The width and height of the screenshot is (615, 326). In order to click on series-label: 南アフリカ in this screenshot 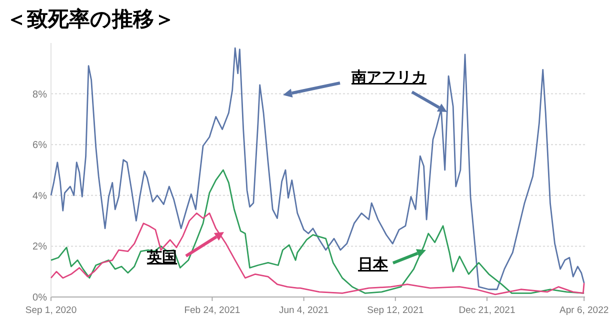, I will do `click(388, 77)`.